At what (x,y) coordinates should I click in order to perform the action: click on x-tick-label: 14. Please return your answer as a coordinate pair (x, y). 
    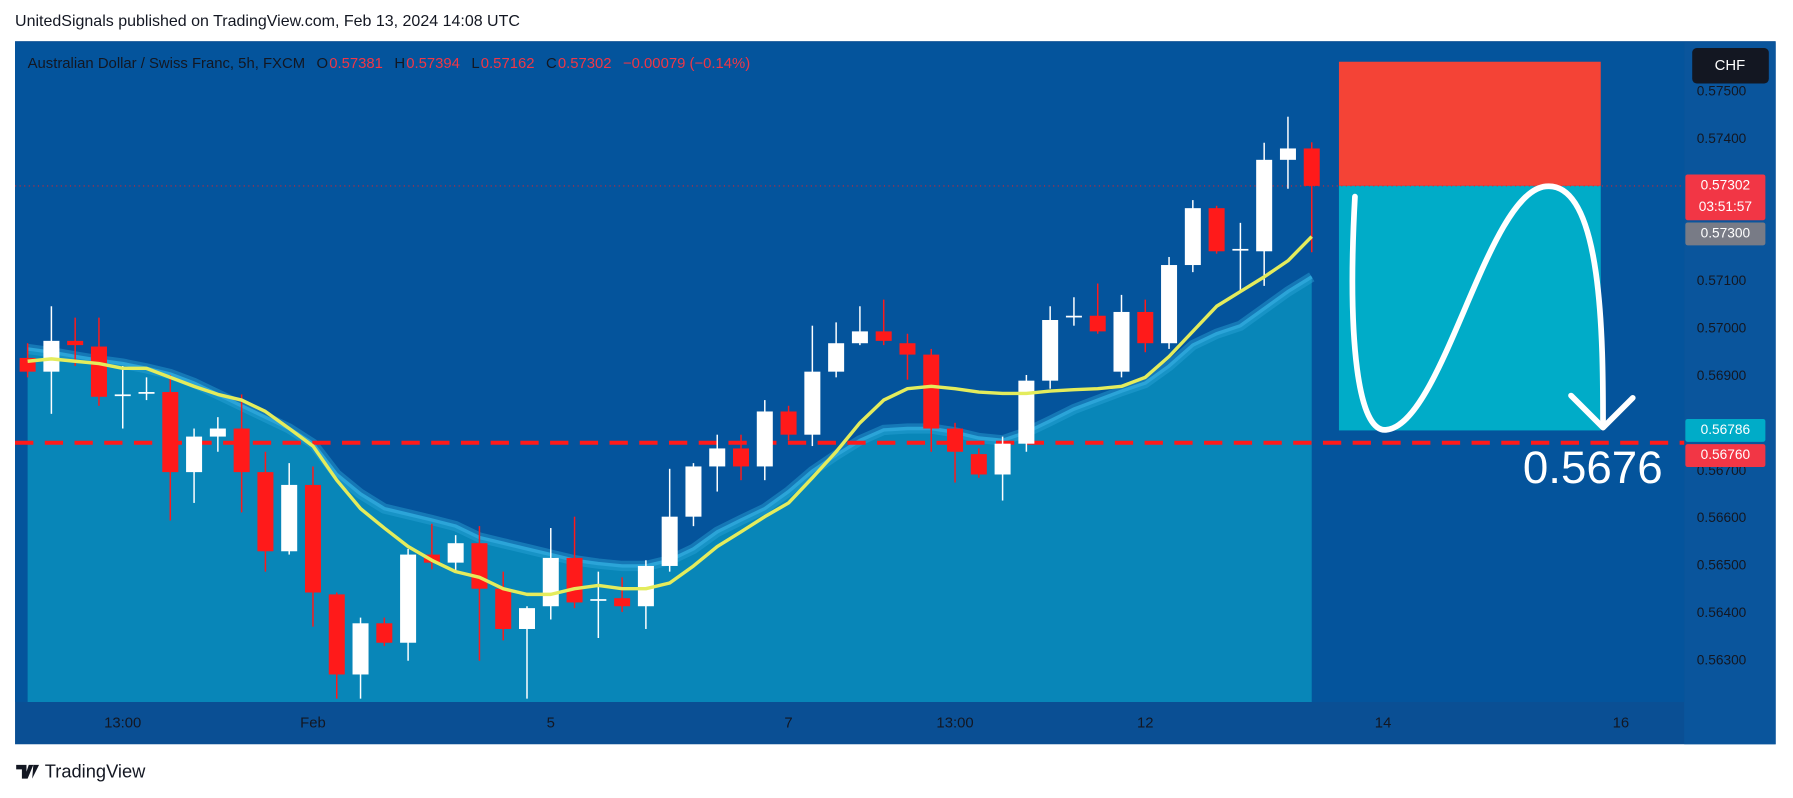
    Looking at the image, I should click on (1383, 724).